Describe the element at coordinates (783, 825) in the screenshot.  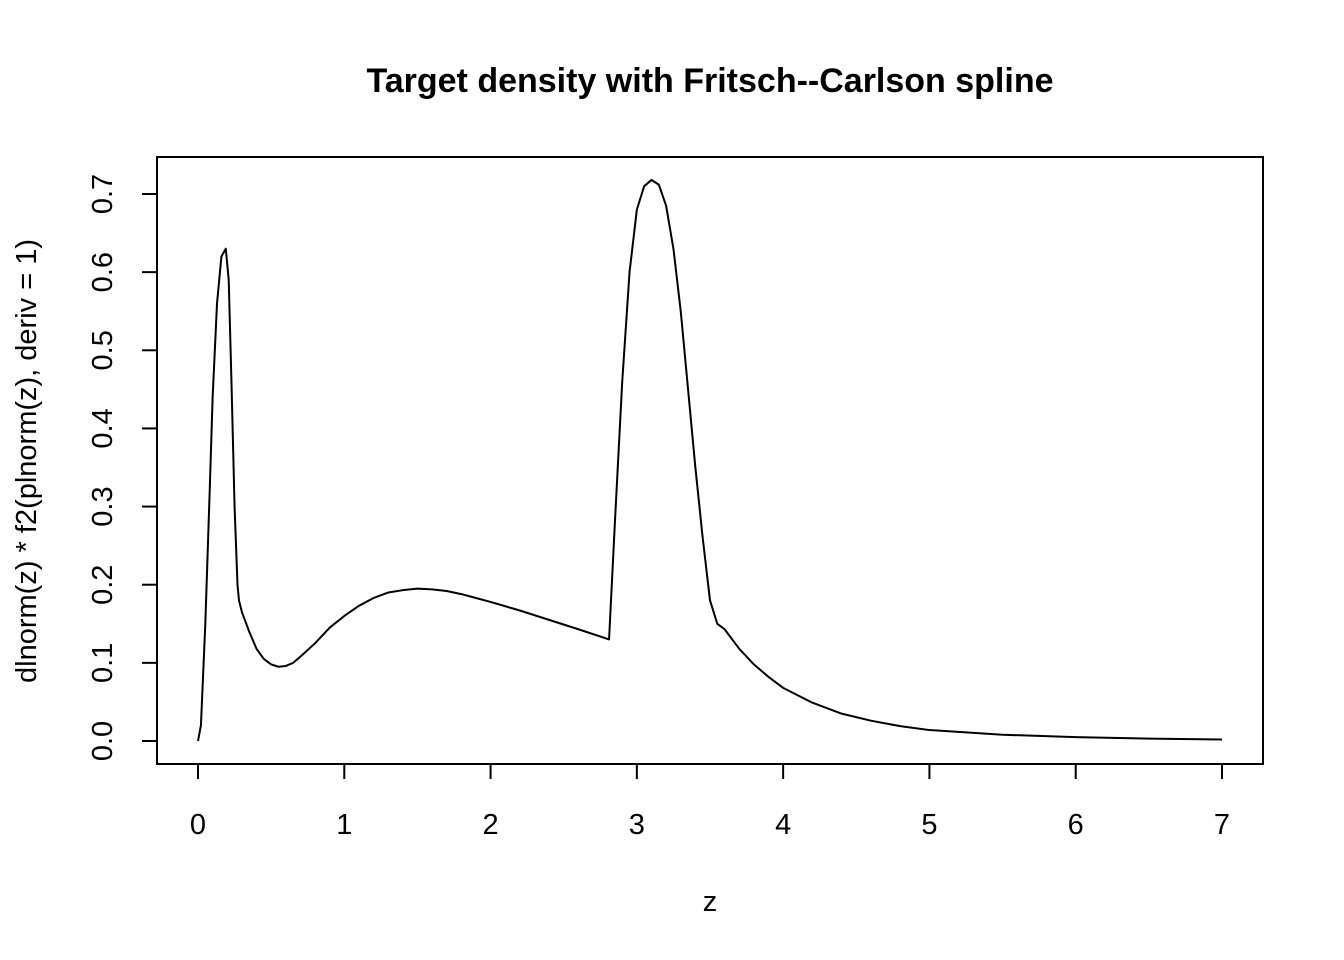
I see `x-tick-label: 4` at that location.